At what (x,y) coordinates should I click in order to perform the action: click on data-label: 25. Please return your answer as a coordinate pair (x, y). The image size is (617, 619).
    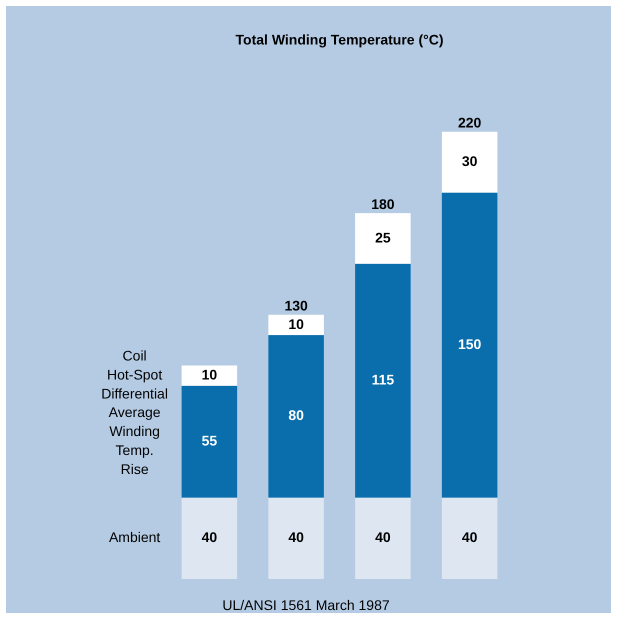
    Looking at the image, I should click on (383, 237).